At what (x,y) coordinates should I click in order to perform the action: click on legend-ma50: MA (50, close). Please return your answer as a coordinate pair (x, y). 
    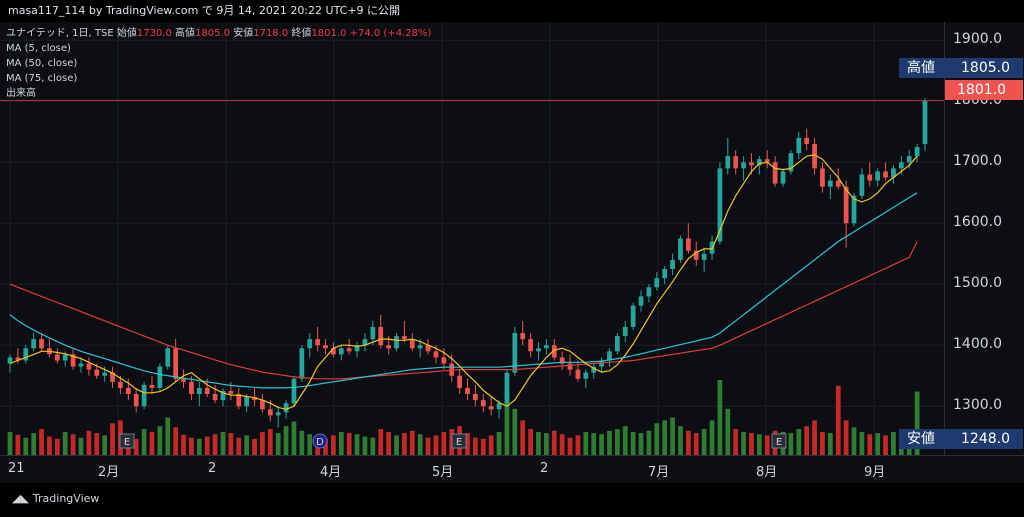
    Looking at the image, I should click on (42, 63).